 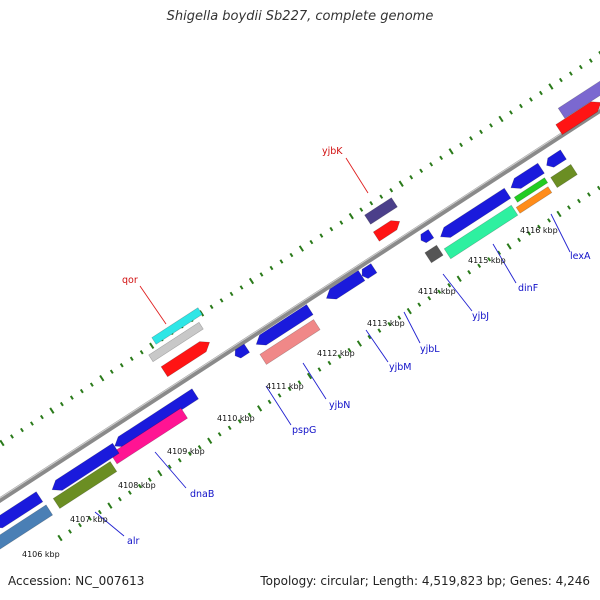 I want to click on kbp-label-4113: 4113 kbp, so click(x=386, y=323).